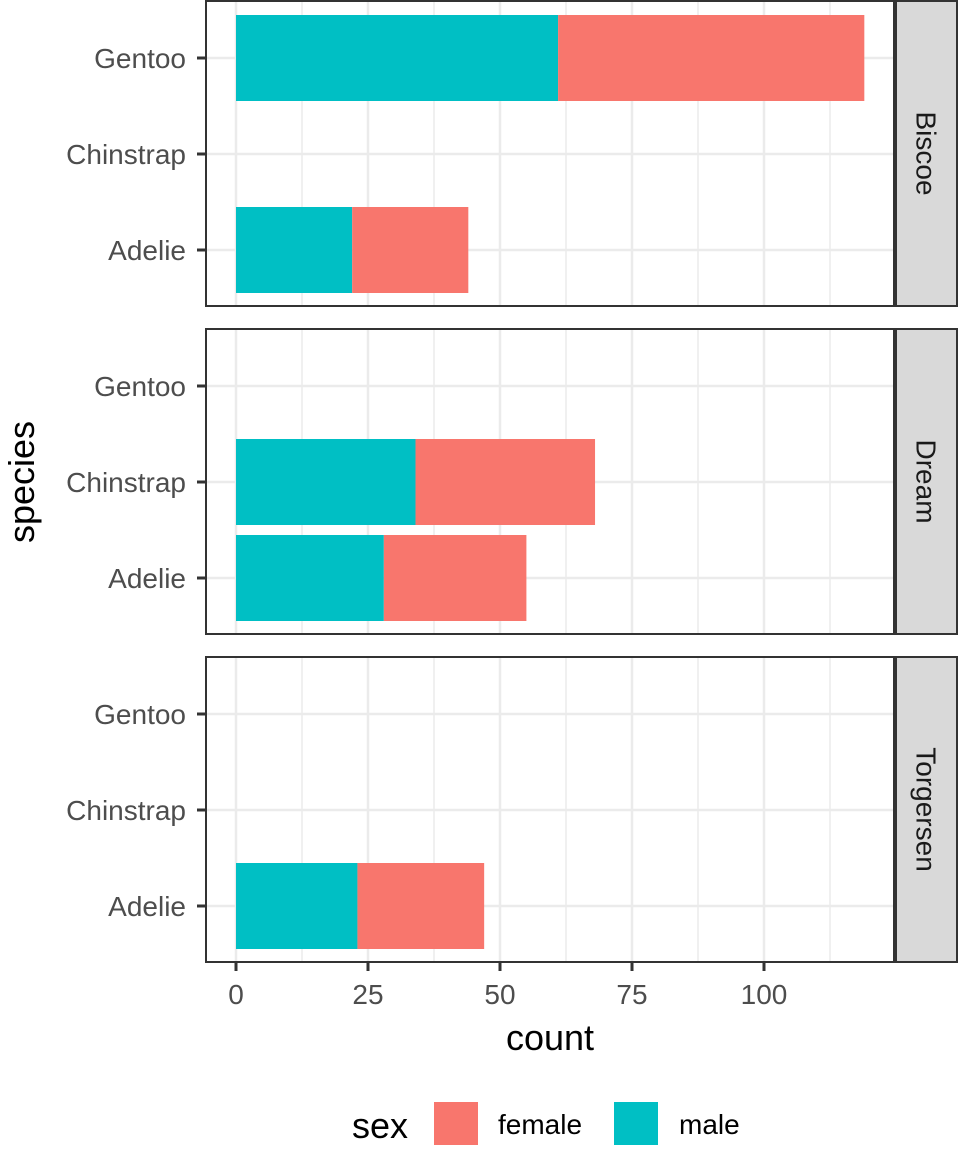 This screenshot has height=1152, width=960. What do you see at coordinates (397, 58) in the screenshot?
I see `bar-male-biscoe-gentoo` at bounding box center [397, 58].